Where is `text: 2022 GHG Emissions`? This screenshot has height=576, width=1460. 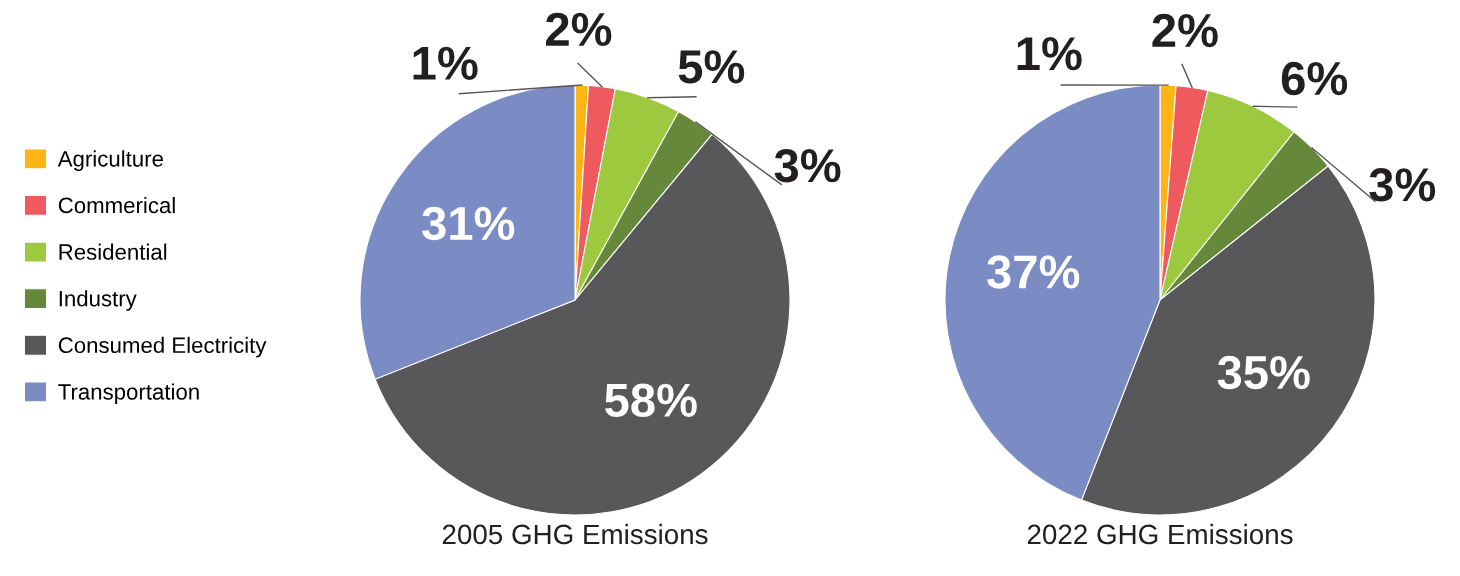 text: 2022 GHG Emissions is located at coordinates (1160, 534).